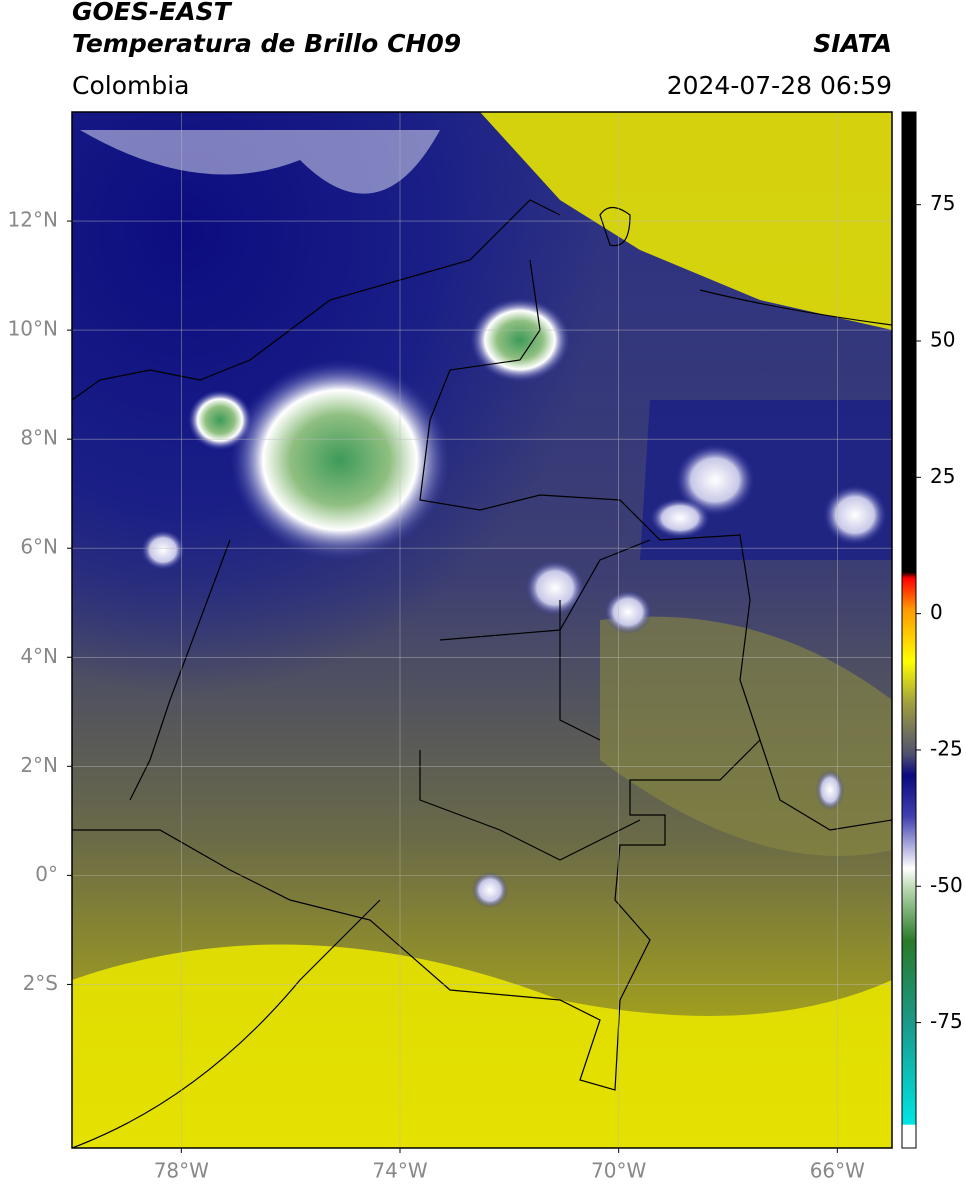  Describe the element at coordinates (942, 203) in the screenshot. I see `colorbar-tick-label: 75` at that location.